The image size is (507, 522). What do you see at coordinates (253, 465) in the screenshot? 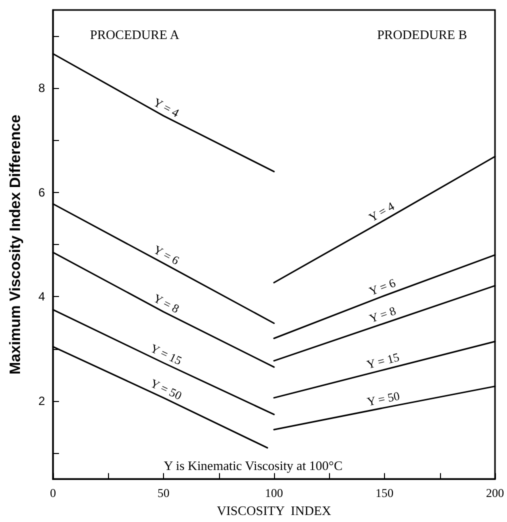
I see `annotation: Y is Kinematic Viscosity at 100°C` at bounding box center [253, 465].